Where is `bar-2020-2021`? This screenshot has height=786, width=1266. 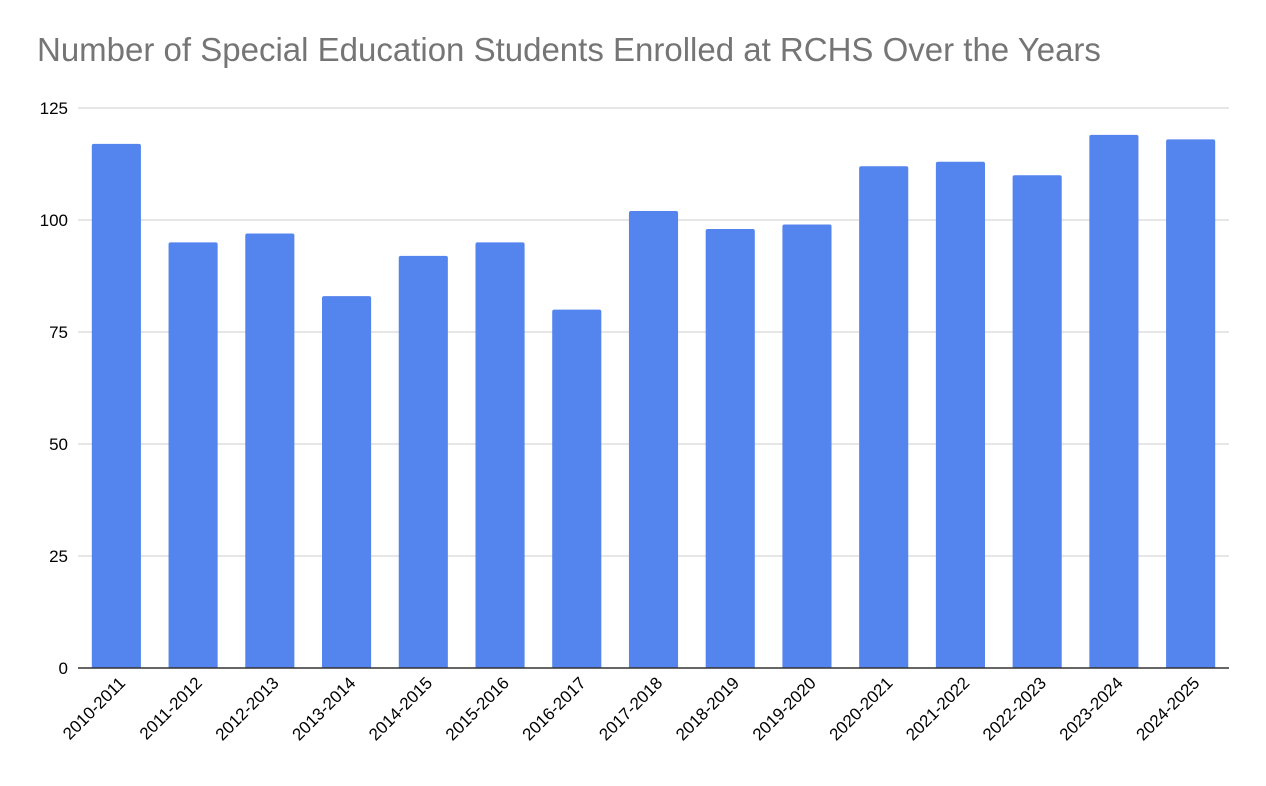 bar-2020-2021 is located at coordinates (884, 417).